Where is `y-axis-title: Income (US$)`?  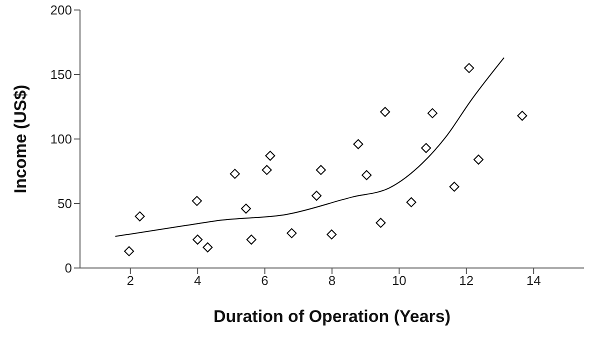
y-axis-title: Income (US$) is located at coordinates (20, 139).